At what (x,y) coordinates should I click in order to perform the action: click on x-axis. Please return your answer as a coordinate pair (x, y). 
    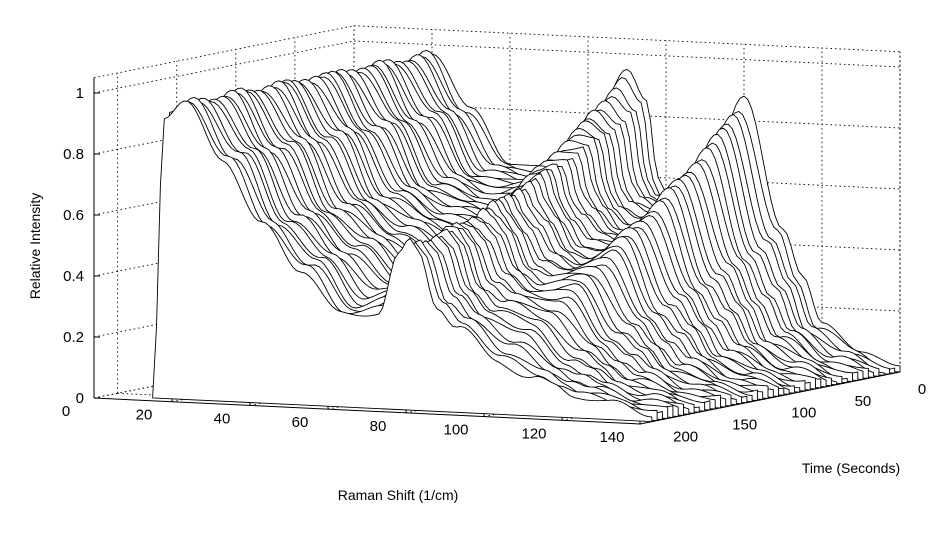
    Looking at the image, I should click on (367, 411).